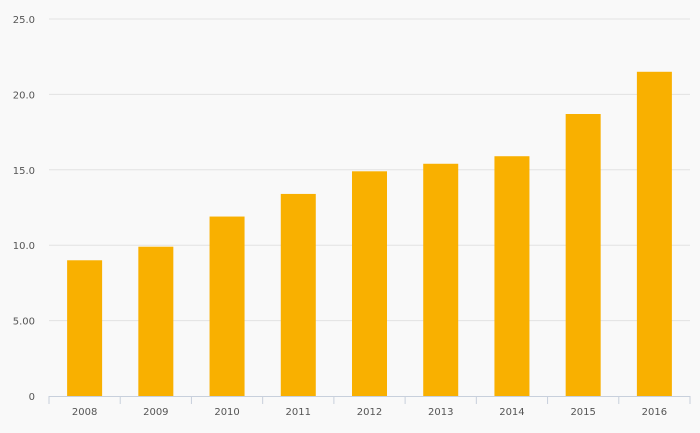 The width and height of the screenshot is (700, 433). I want to click on x-tick-label: 2015, so click(582, 412).